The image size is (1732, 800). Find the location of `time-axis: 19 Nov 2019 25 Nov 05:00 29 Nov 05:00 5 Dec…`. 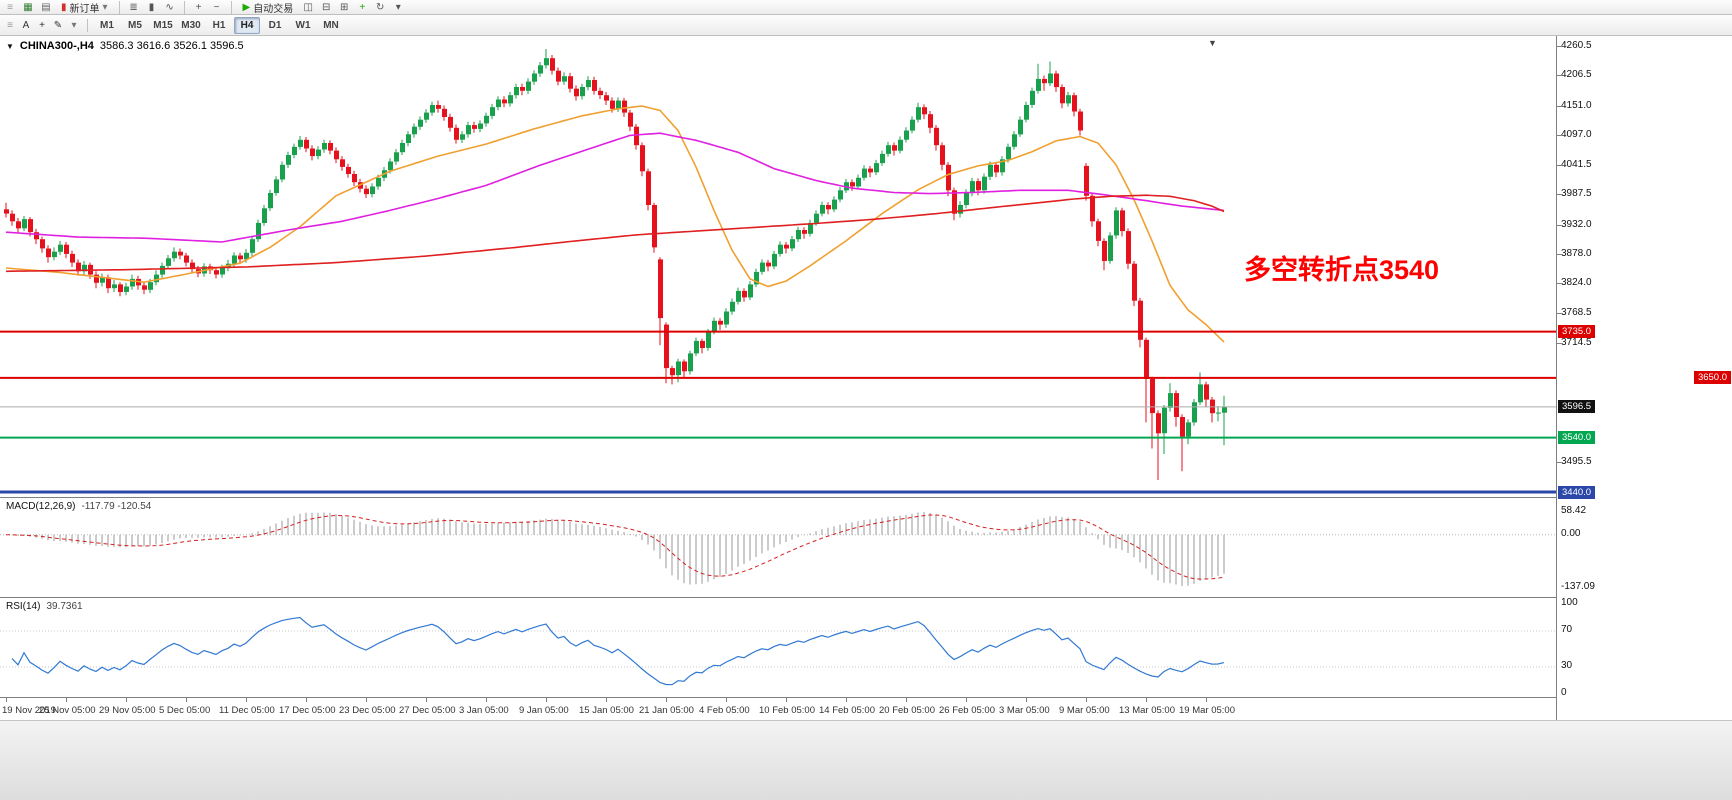

time-axis: 19 Nov 2019 25 Nov 05:00 29 Nov 05:00 5 Dec… is located at coordinates (778, 708).